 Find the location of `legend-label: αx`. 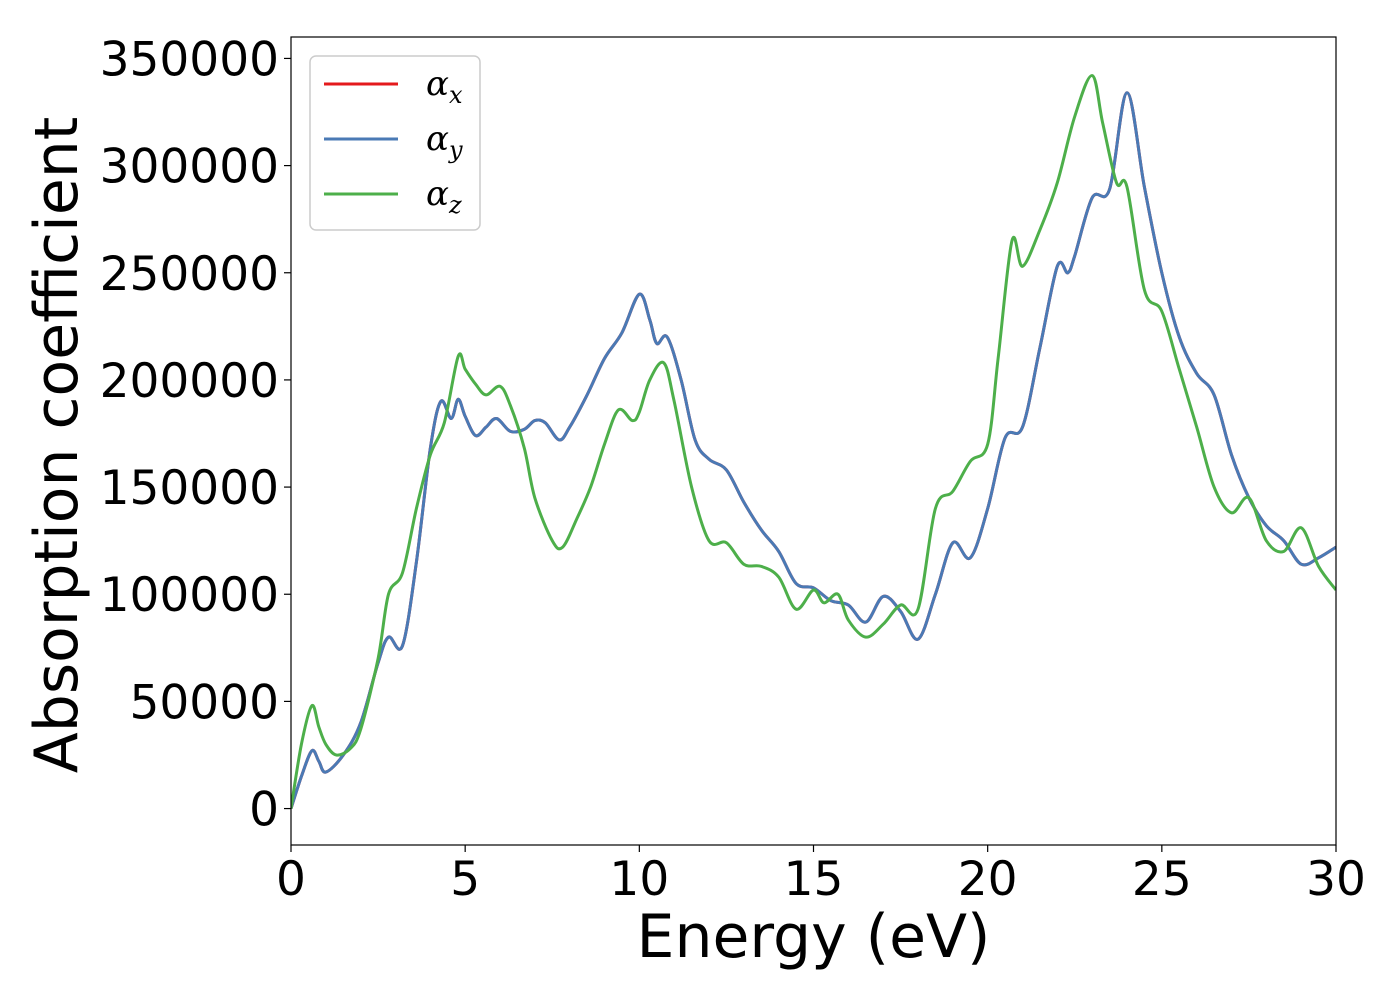

legend-label: αx is located at coordinates (444, 86).